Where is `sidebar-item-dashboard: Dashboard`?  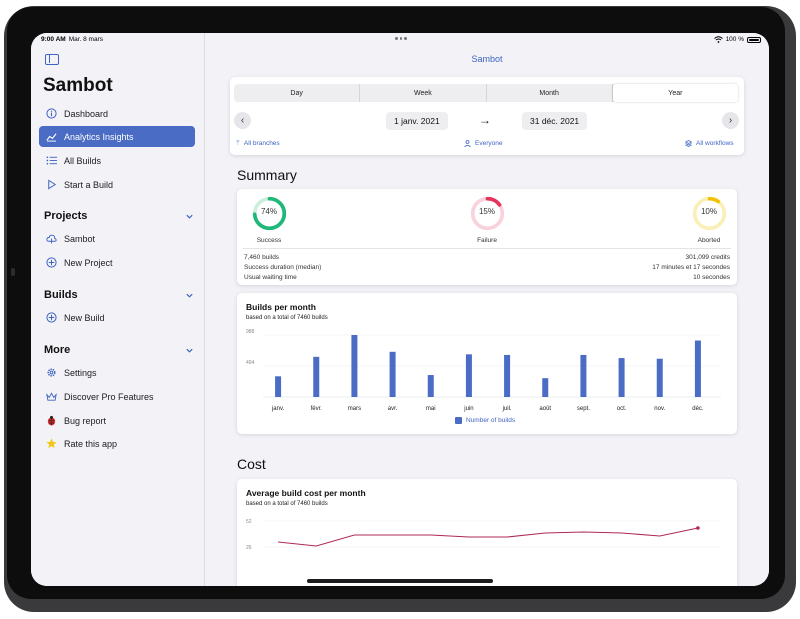
sidebar-item-dashboard: Dashboard is located at coordinates (117, 113).